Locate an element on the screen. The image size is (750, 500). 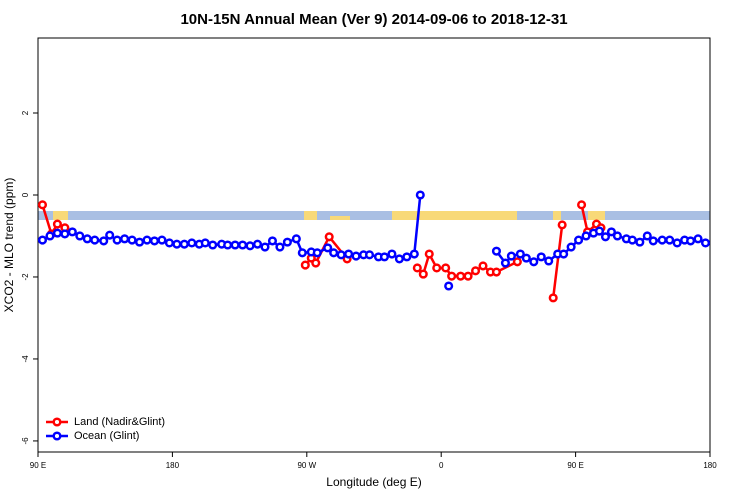
x-tick-label: 90 W is located at coordinates (306, 465).